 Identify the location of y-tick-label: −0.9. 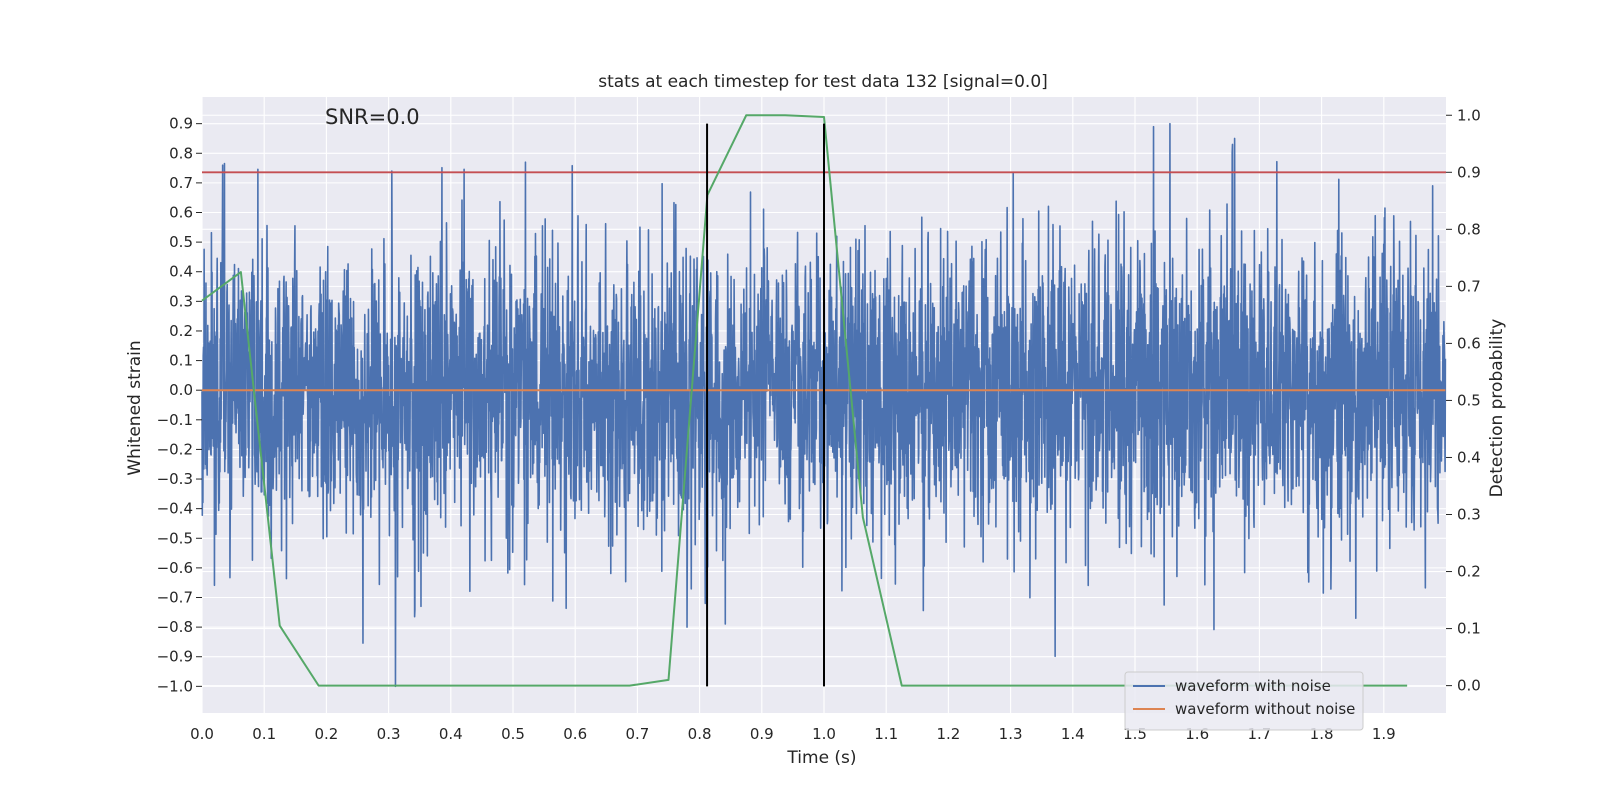
(175, 657).